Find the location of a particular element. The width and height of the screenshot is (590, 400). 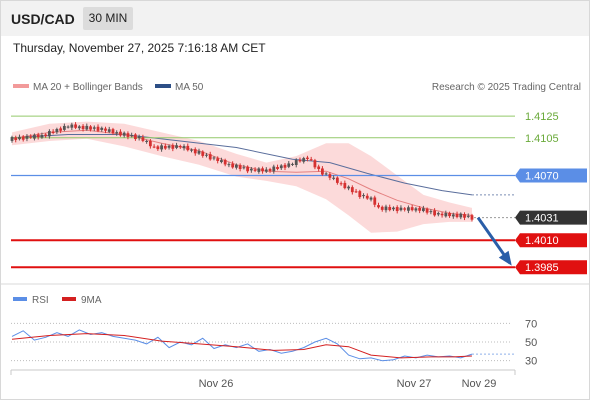

level-tags: 1.4125 1.4105 1.4070 1.4031 1.4010 1.3985 is located at coordinates (551, 192).